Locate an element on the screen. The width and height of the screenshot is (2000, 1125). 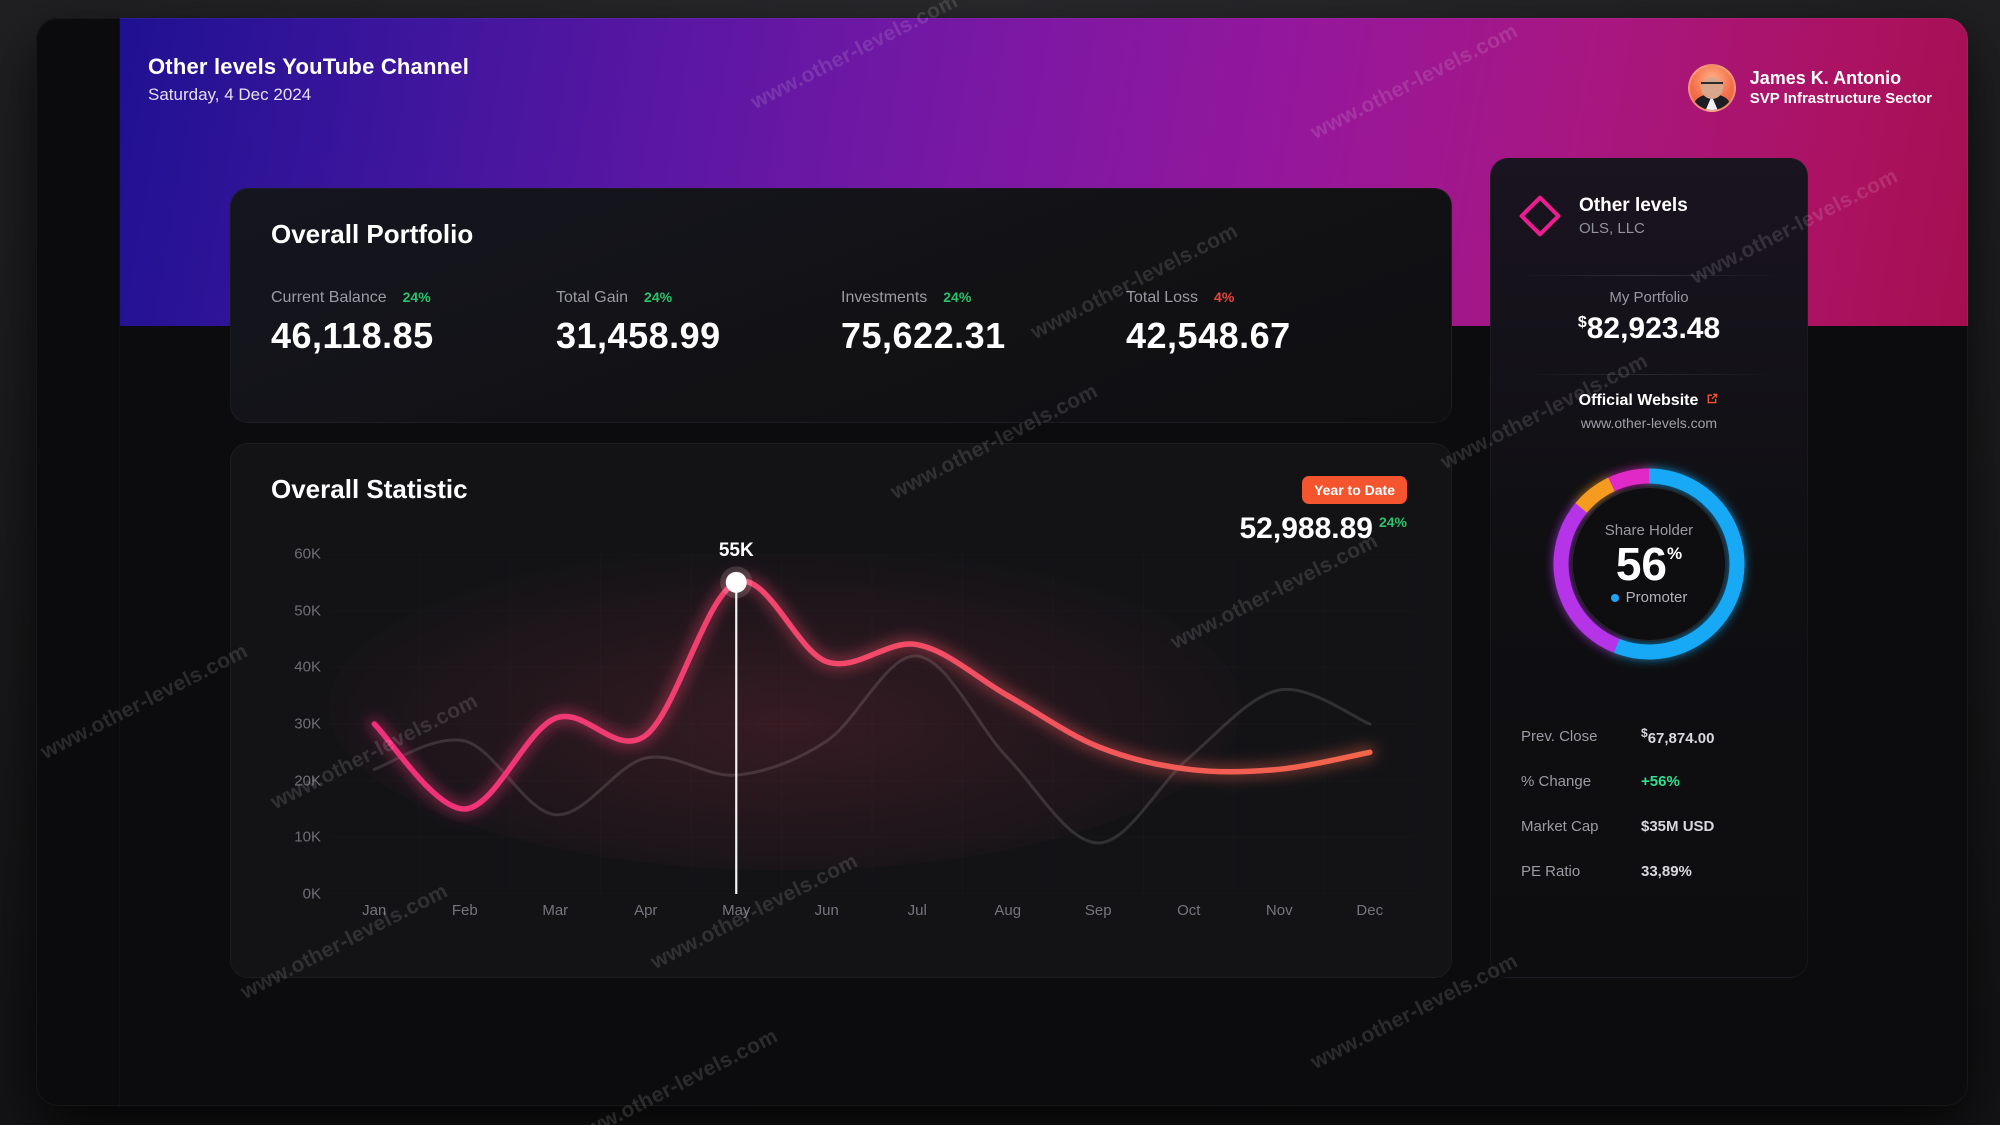
stat-key: Prev. Close is located at coordinates (1559, 736).